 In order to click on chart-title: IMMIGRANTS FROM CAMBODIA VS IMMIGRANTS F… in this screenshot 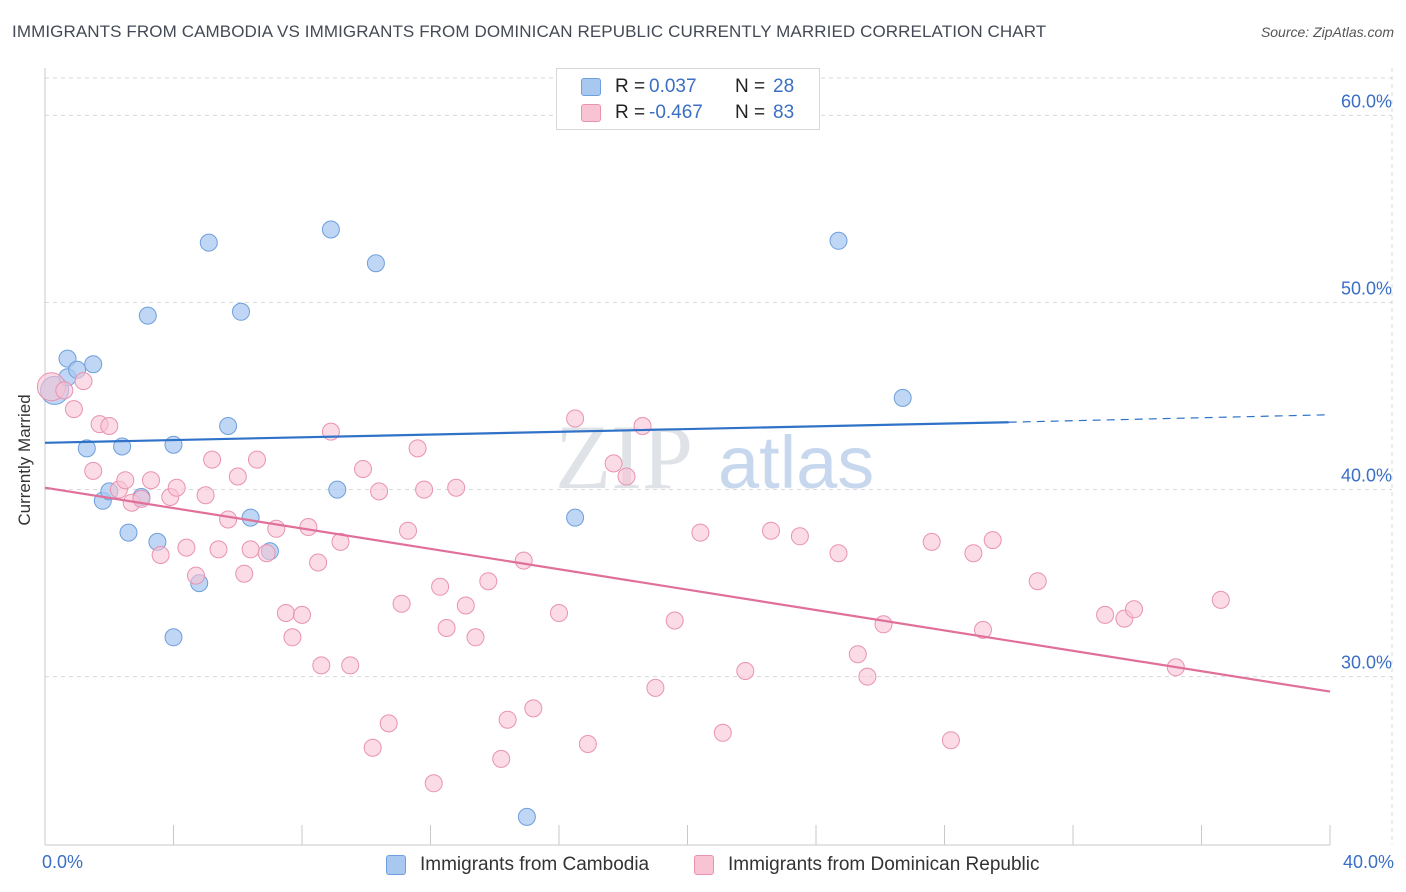, I will do `click(529, 31)`.